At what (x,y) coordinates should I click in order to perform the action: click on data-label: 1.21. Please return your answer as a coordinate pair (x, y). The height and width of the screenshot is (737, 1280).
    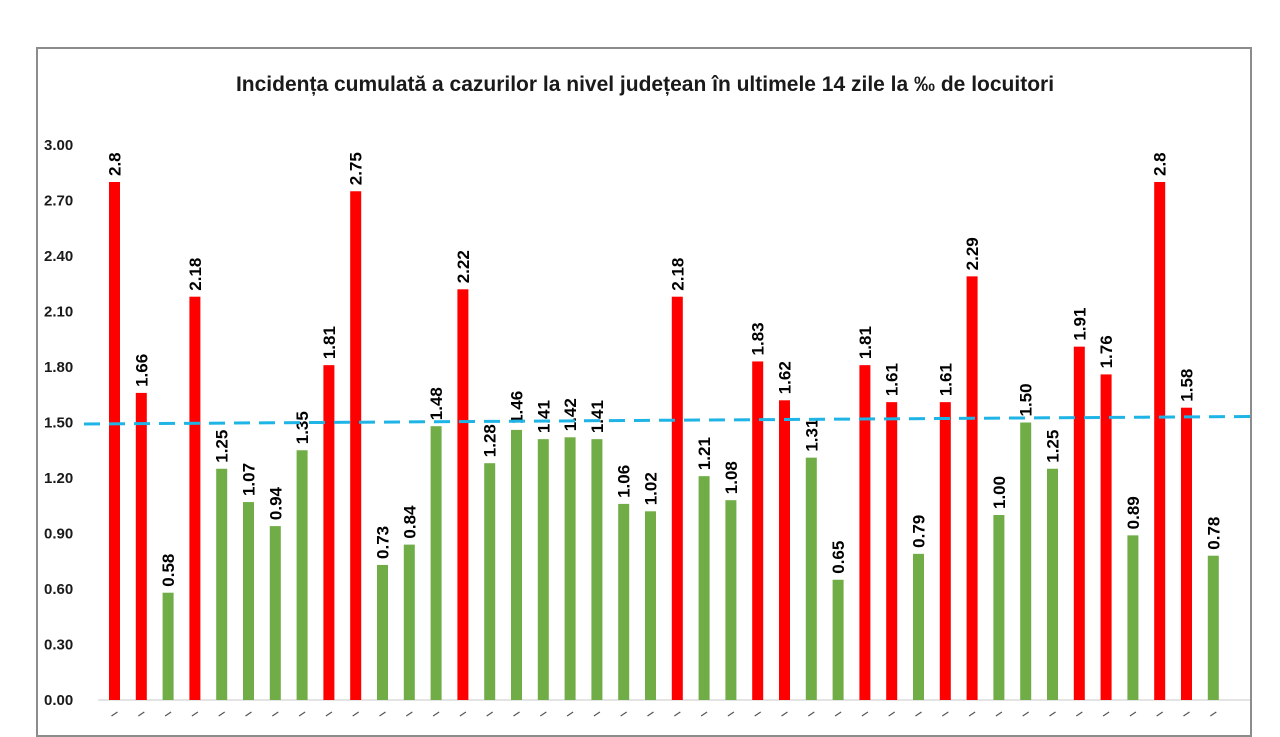
    Looking at the image, I should click on (704, 453).